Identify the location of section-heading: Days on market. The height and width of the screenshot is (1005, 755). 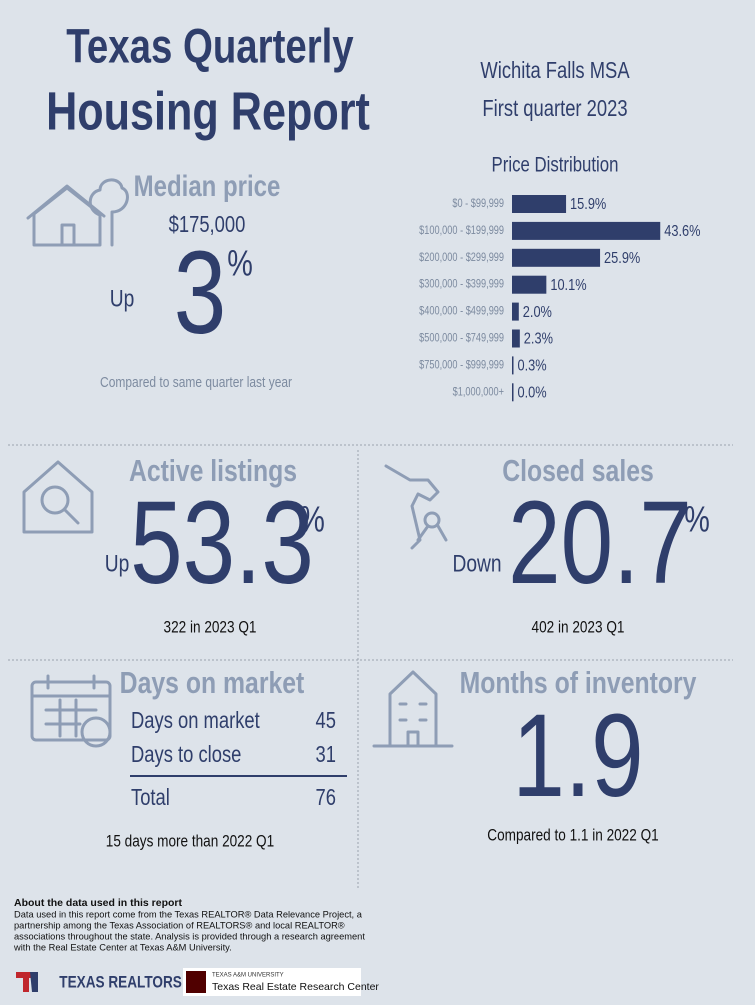
(212, 683).